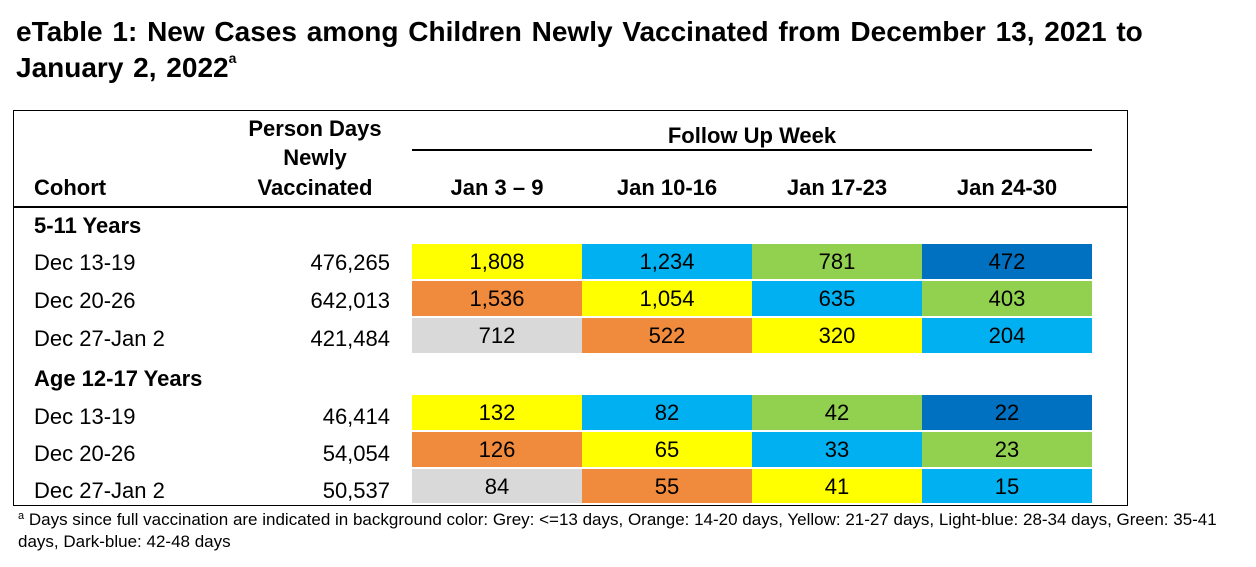  What do you see at coordinates (837, 187) in the screenshot?
I see `header-week-3: Jan 17-23` at bounding box center [837, 187].